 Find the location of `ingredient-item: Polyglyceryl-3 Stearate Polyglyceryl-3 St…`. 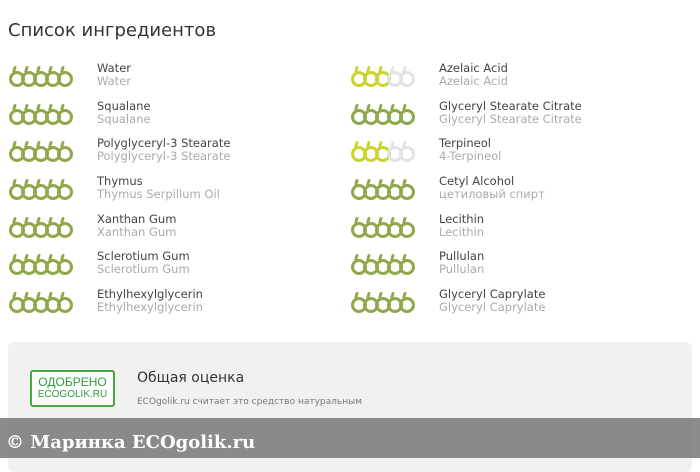

ingredient-item: Polyglyceryl-3 Stearate Polyglyceryl-3 St… is located at coordinates (179, 156).